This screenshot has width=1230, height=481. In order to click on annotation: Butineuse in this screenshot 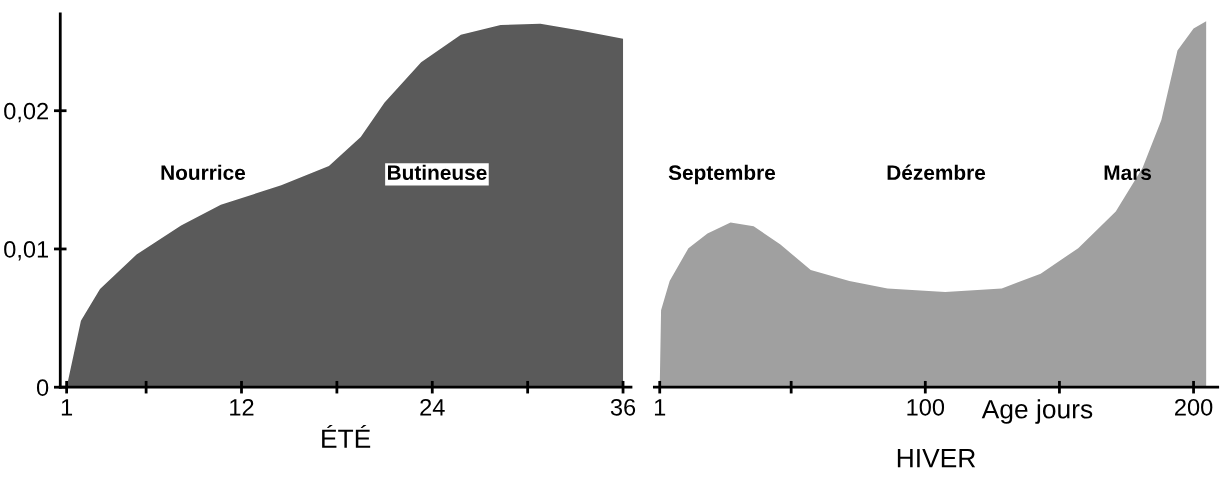, I will do `click(437, 172)`.